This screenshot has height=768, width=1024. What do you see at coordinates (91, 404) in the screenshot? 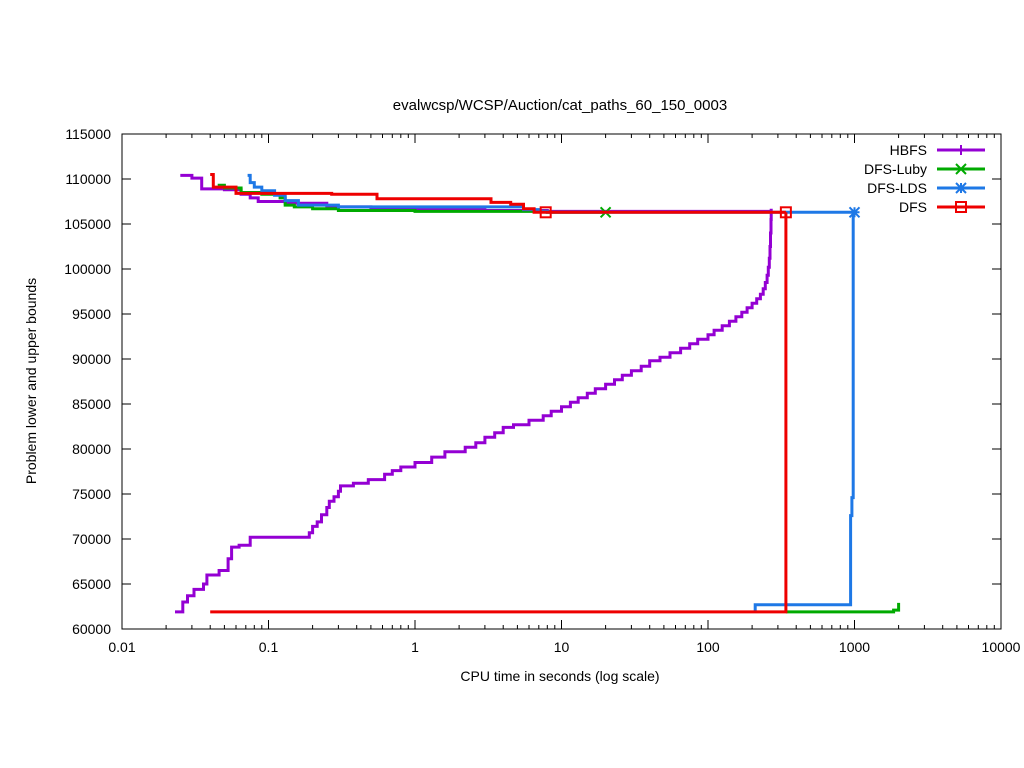
I see `y-tick-label: 85000` at bounding box center [91, 404].